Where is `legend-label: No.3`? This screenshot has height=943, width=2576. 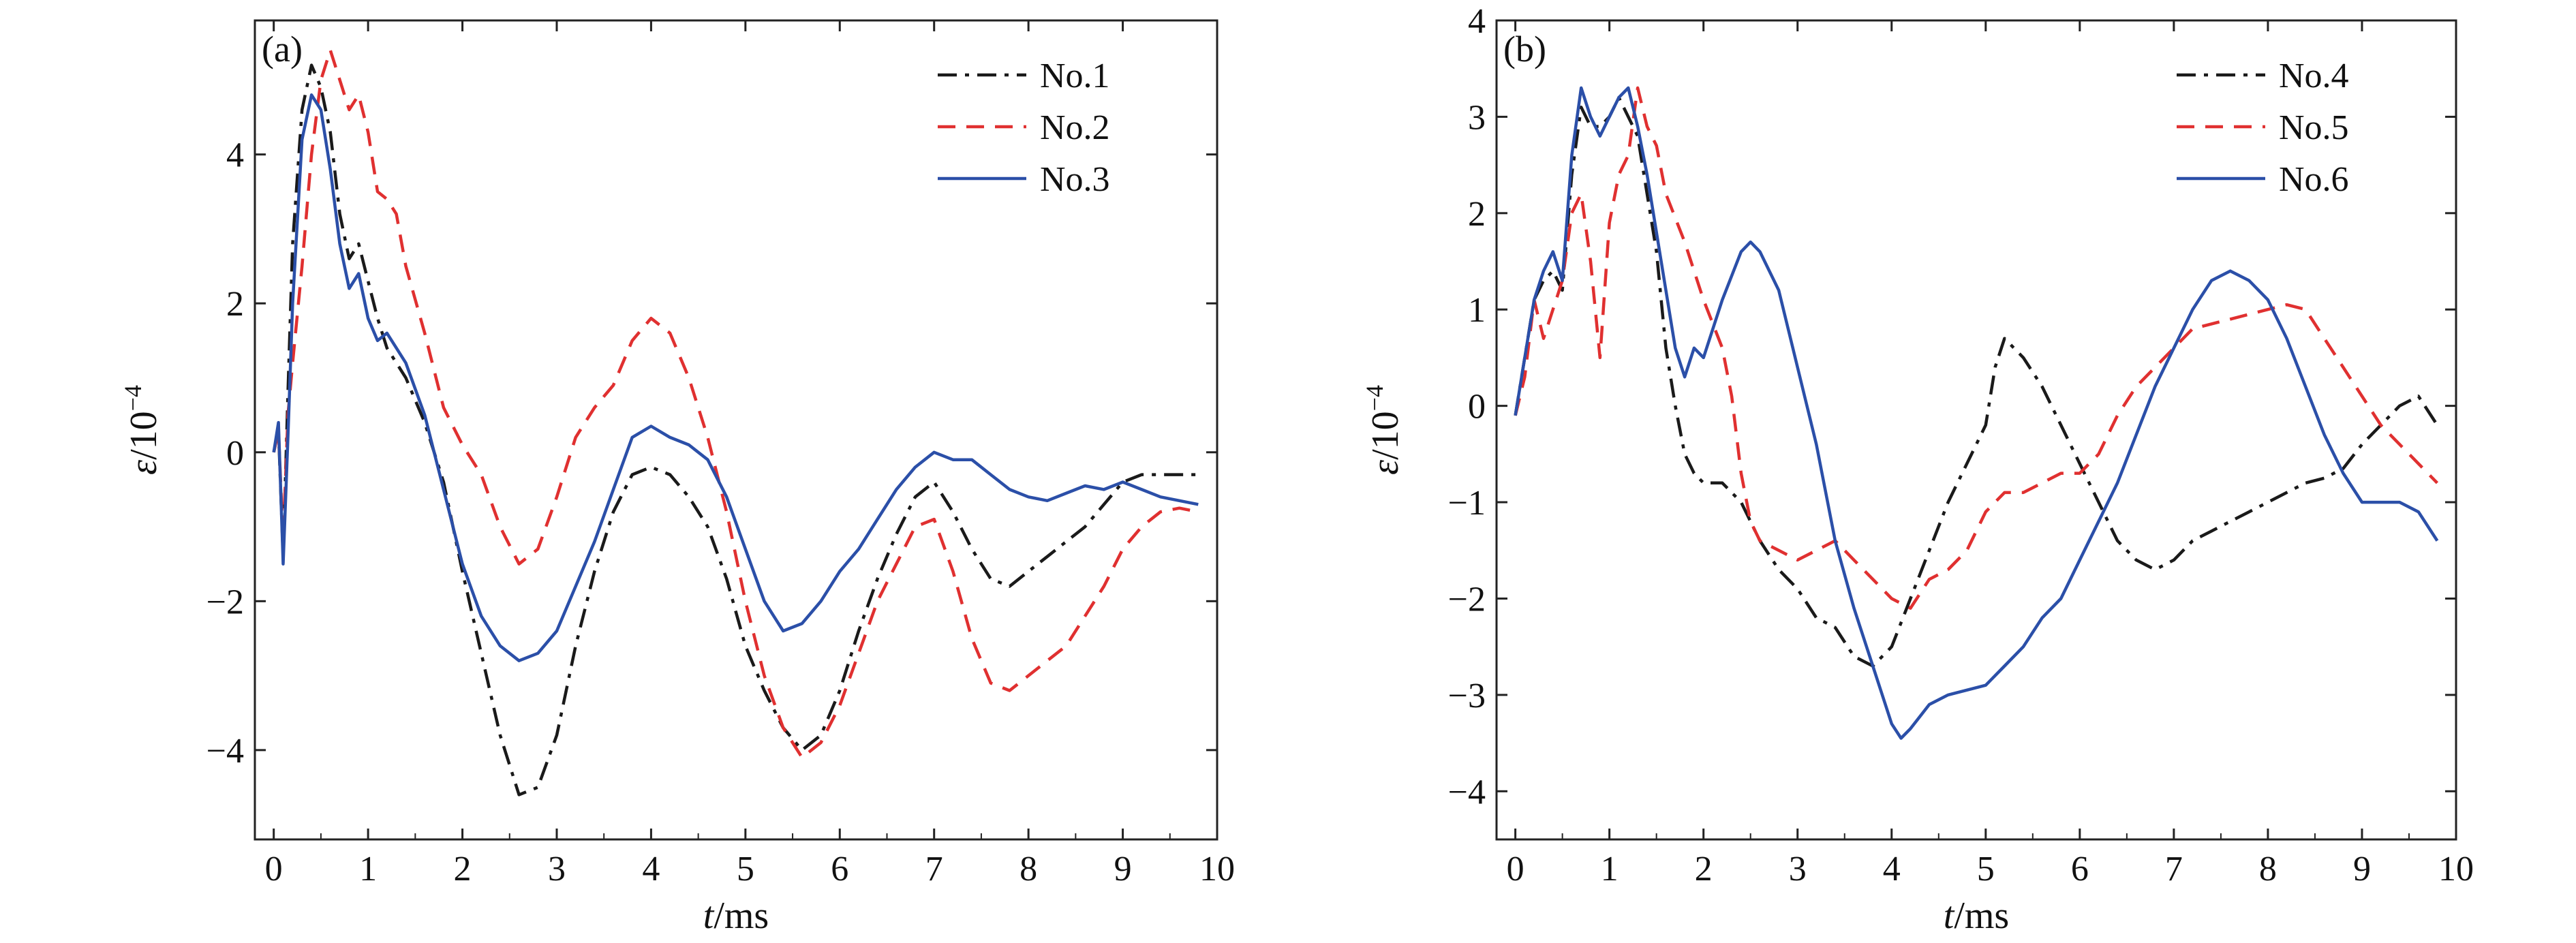 legend-label: No.3 is located at coordinates (1075, 179).